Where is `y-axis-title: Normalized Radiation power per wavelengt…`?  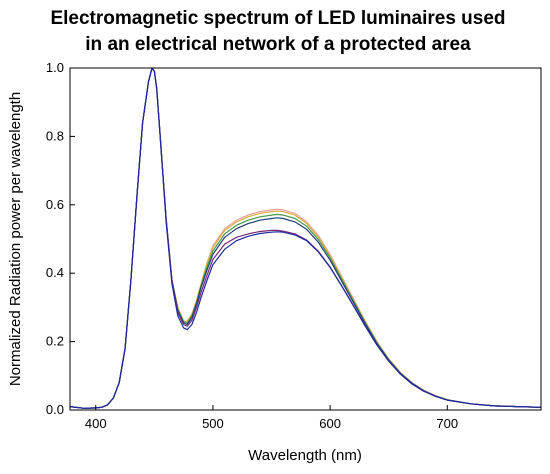 y-axis-title: Normalized Radiation power per wavelengt… is located at coordinates (15, 239).